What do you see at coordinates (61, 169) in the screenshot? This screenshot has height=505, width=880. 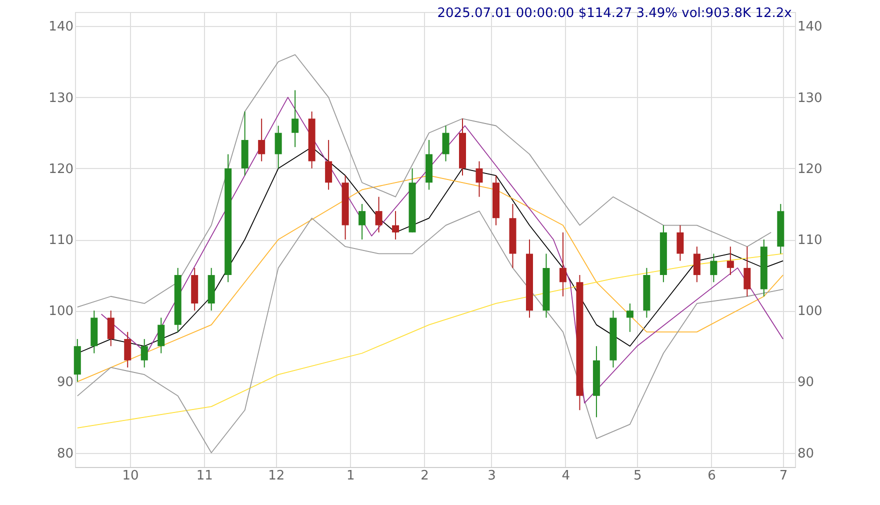 I see `y-tick-label: 120` at bounding box center [61, 169].